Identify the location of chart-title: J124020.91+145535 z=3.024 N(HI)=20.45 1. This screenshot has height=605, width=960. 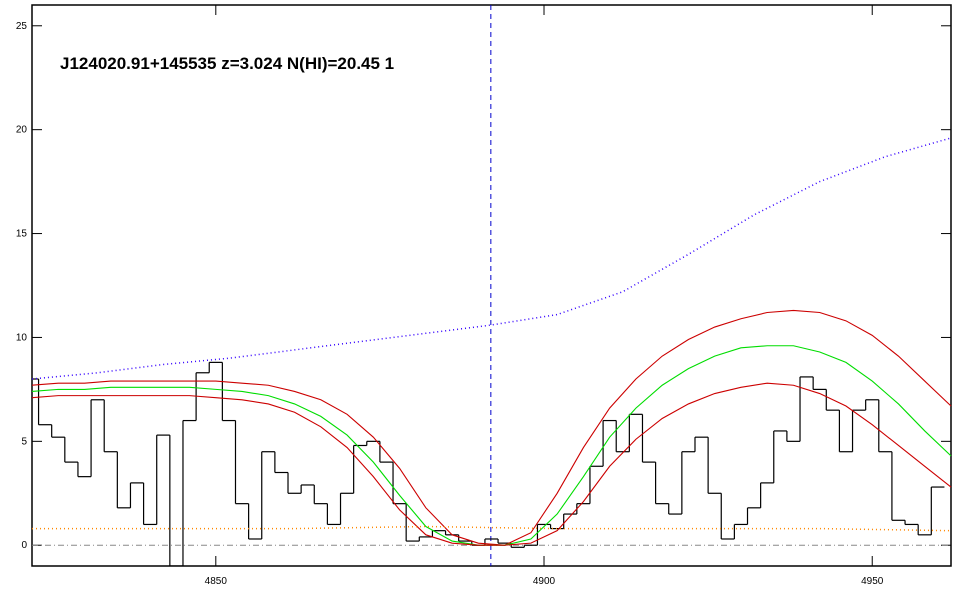
(227, 63).